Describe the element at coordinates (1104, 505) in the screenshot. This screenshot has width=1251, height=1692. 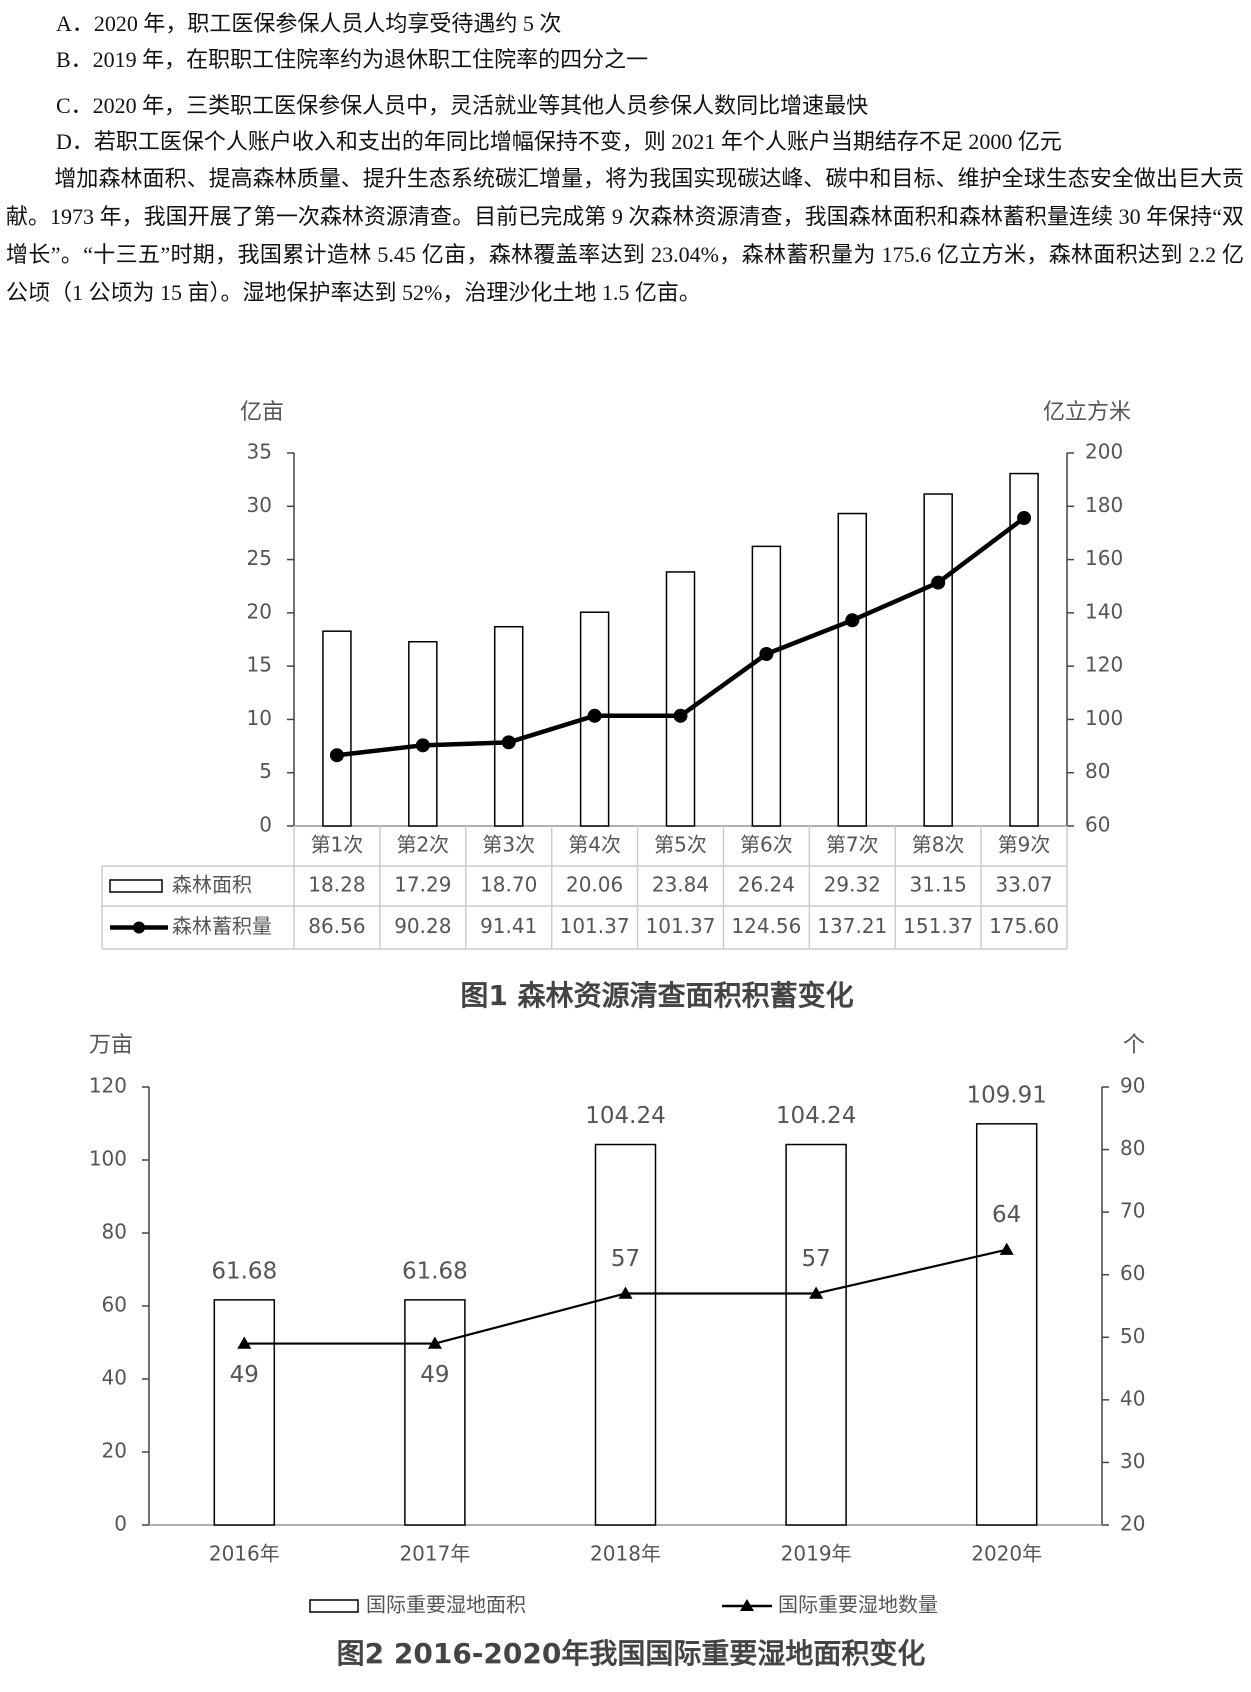
I see `y2-tick-label: 180` at that location.